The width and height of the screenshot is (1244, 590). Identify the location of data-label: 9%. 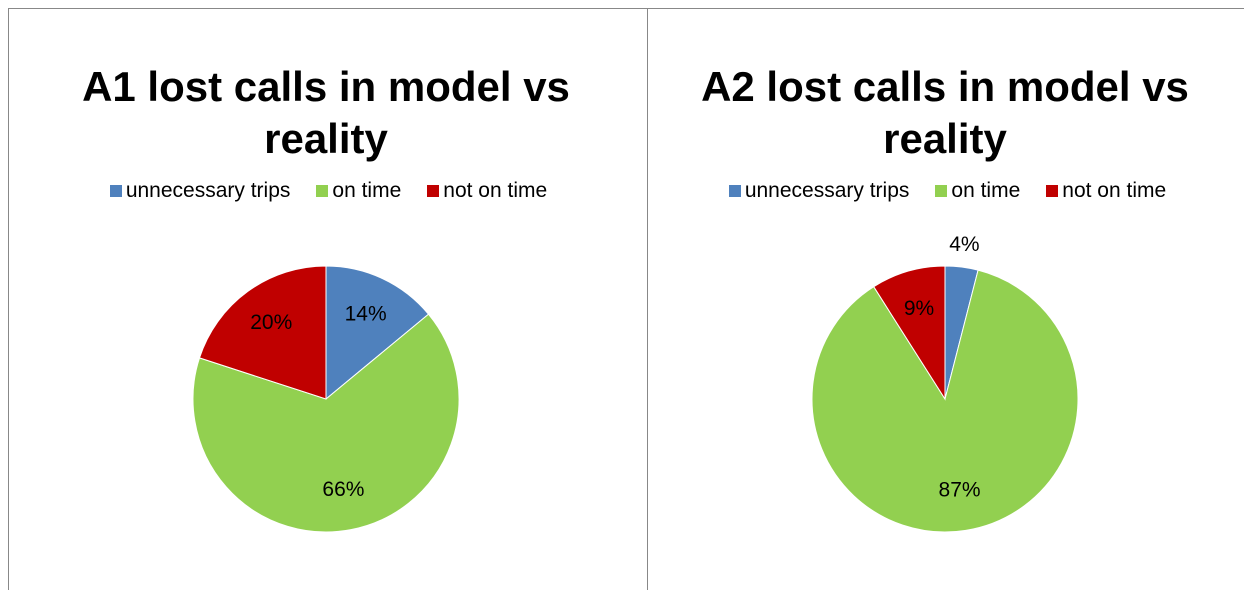
(919, 308).